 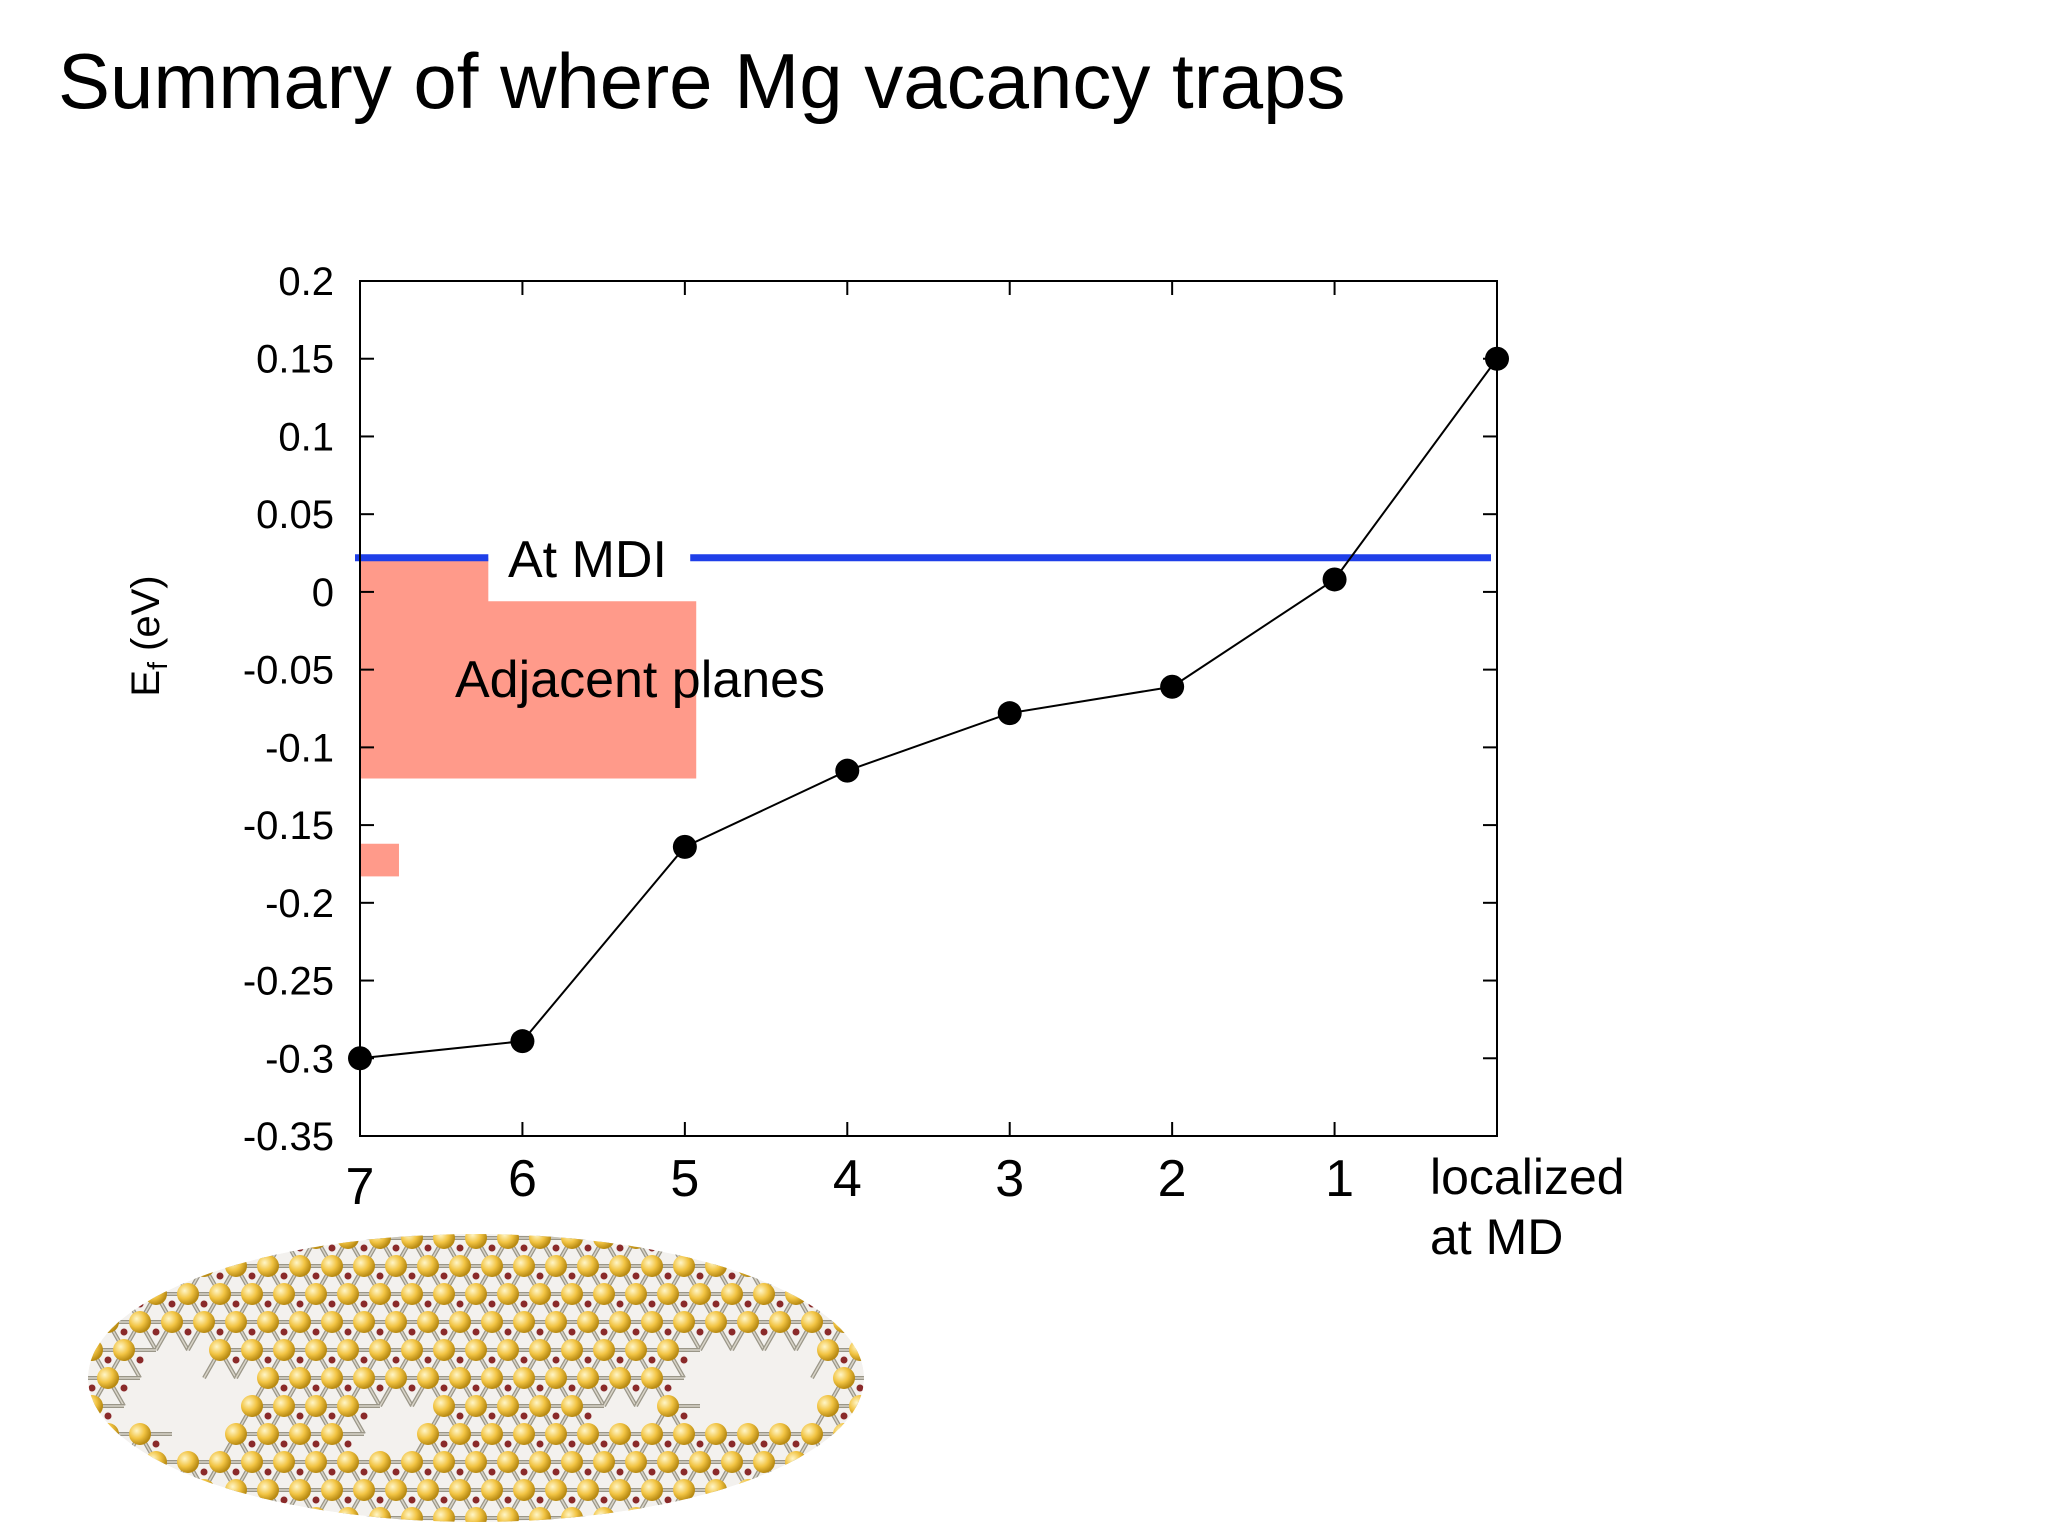 What do you see at coordinates (1339, 1179) in the screenshot?
I see `x-tick-label: 1` at bounding box center [1339, 1179].